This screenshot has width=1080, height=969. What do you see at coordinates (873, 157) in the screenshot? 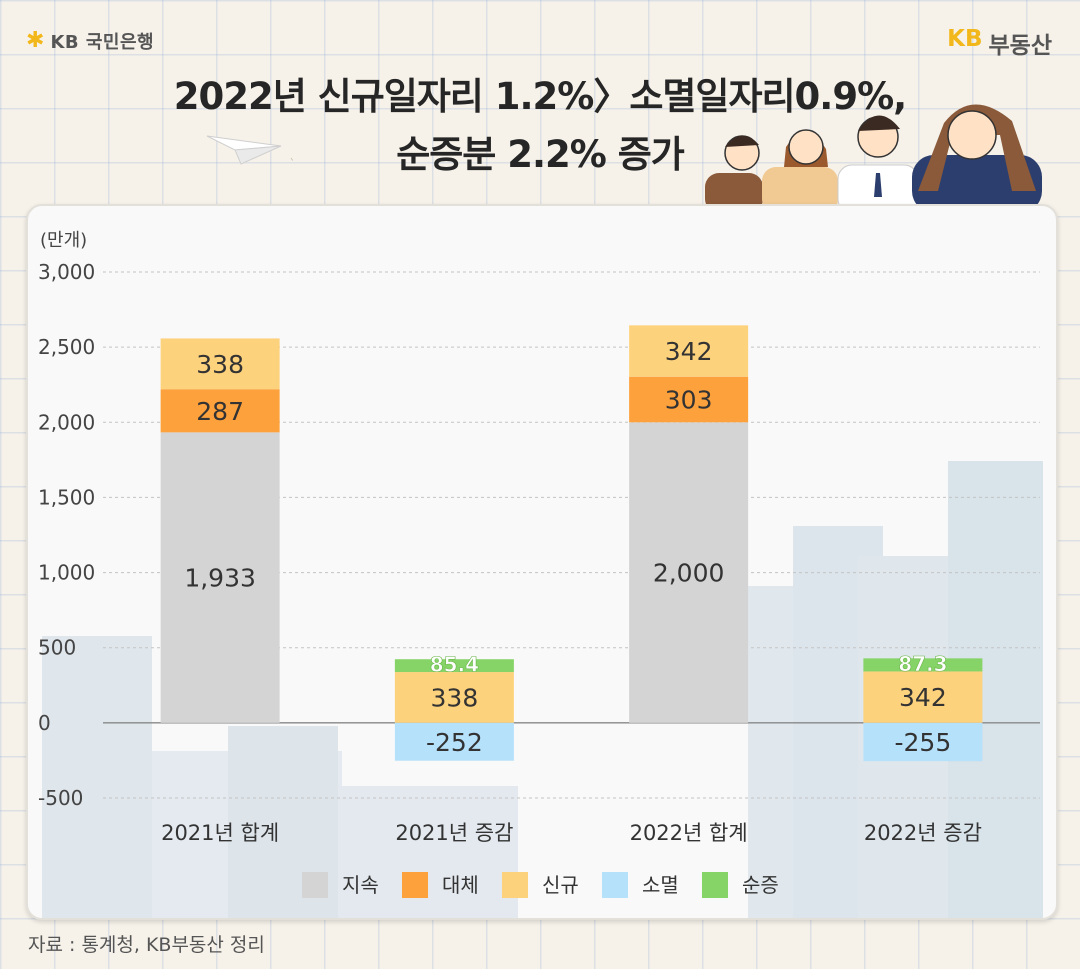
I see `people-illustration` at bounding box center [873, 157].